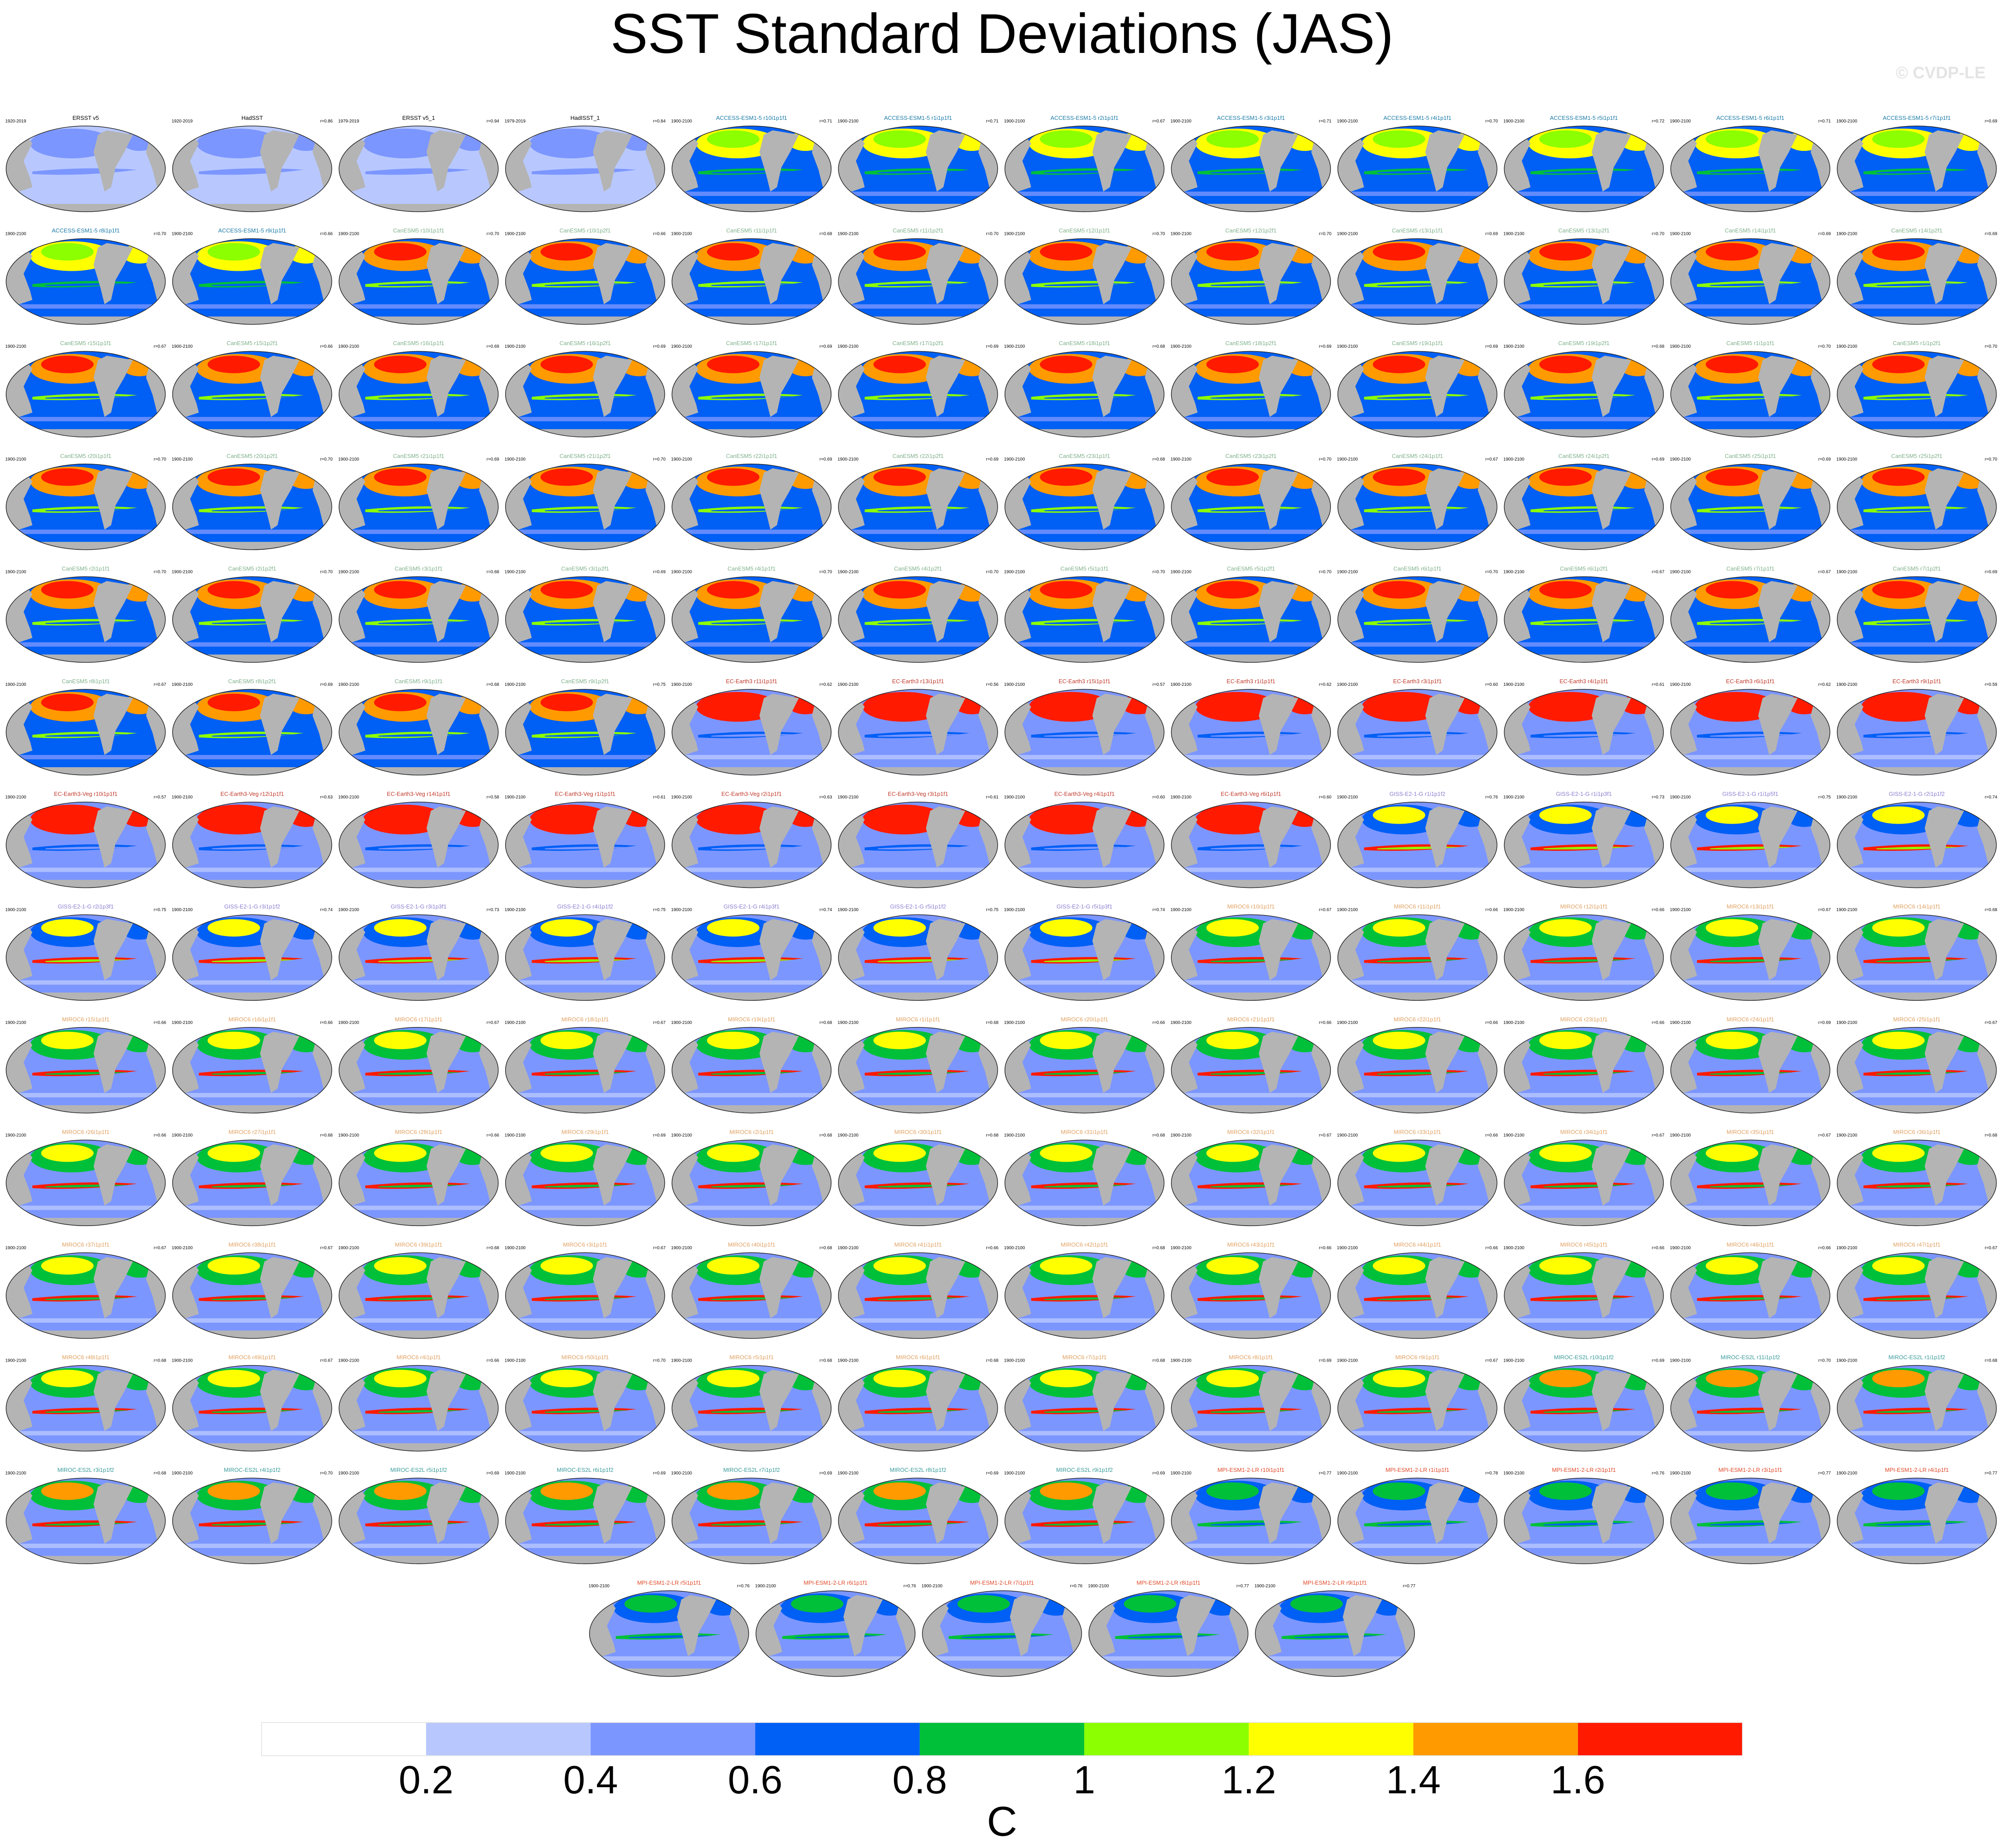 The image size is (2004, 1848). Describe the element at coordinates (751, 163) in the screenshot. I see `map-panel: 1900-2100 ACCESS-ESM1-5 r10i1p1f1 r=0.71` at that location.